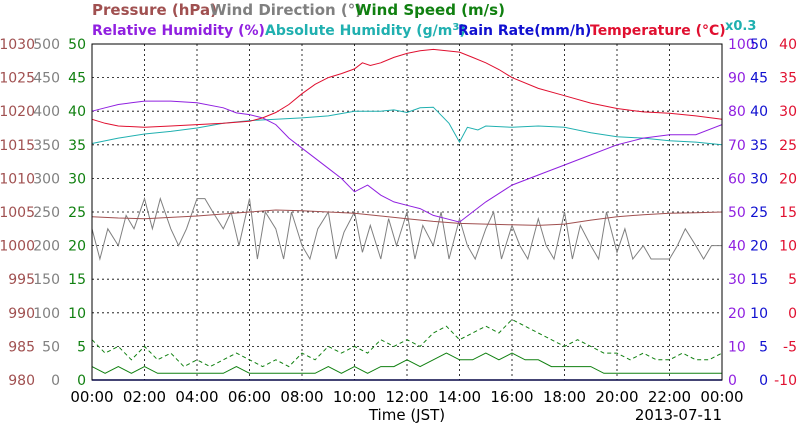  Describe the element at coordinates (737, 146) in the screenshot. I see `y-tick-relative-humidity: 70` at that location.